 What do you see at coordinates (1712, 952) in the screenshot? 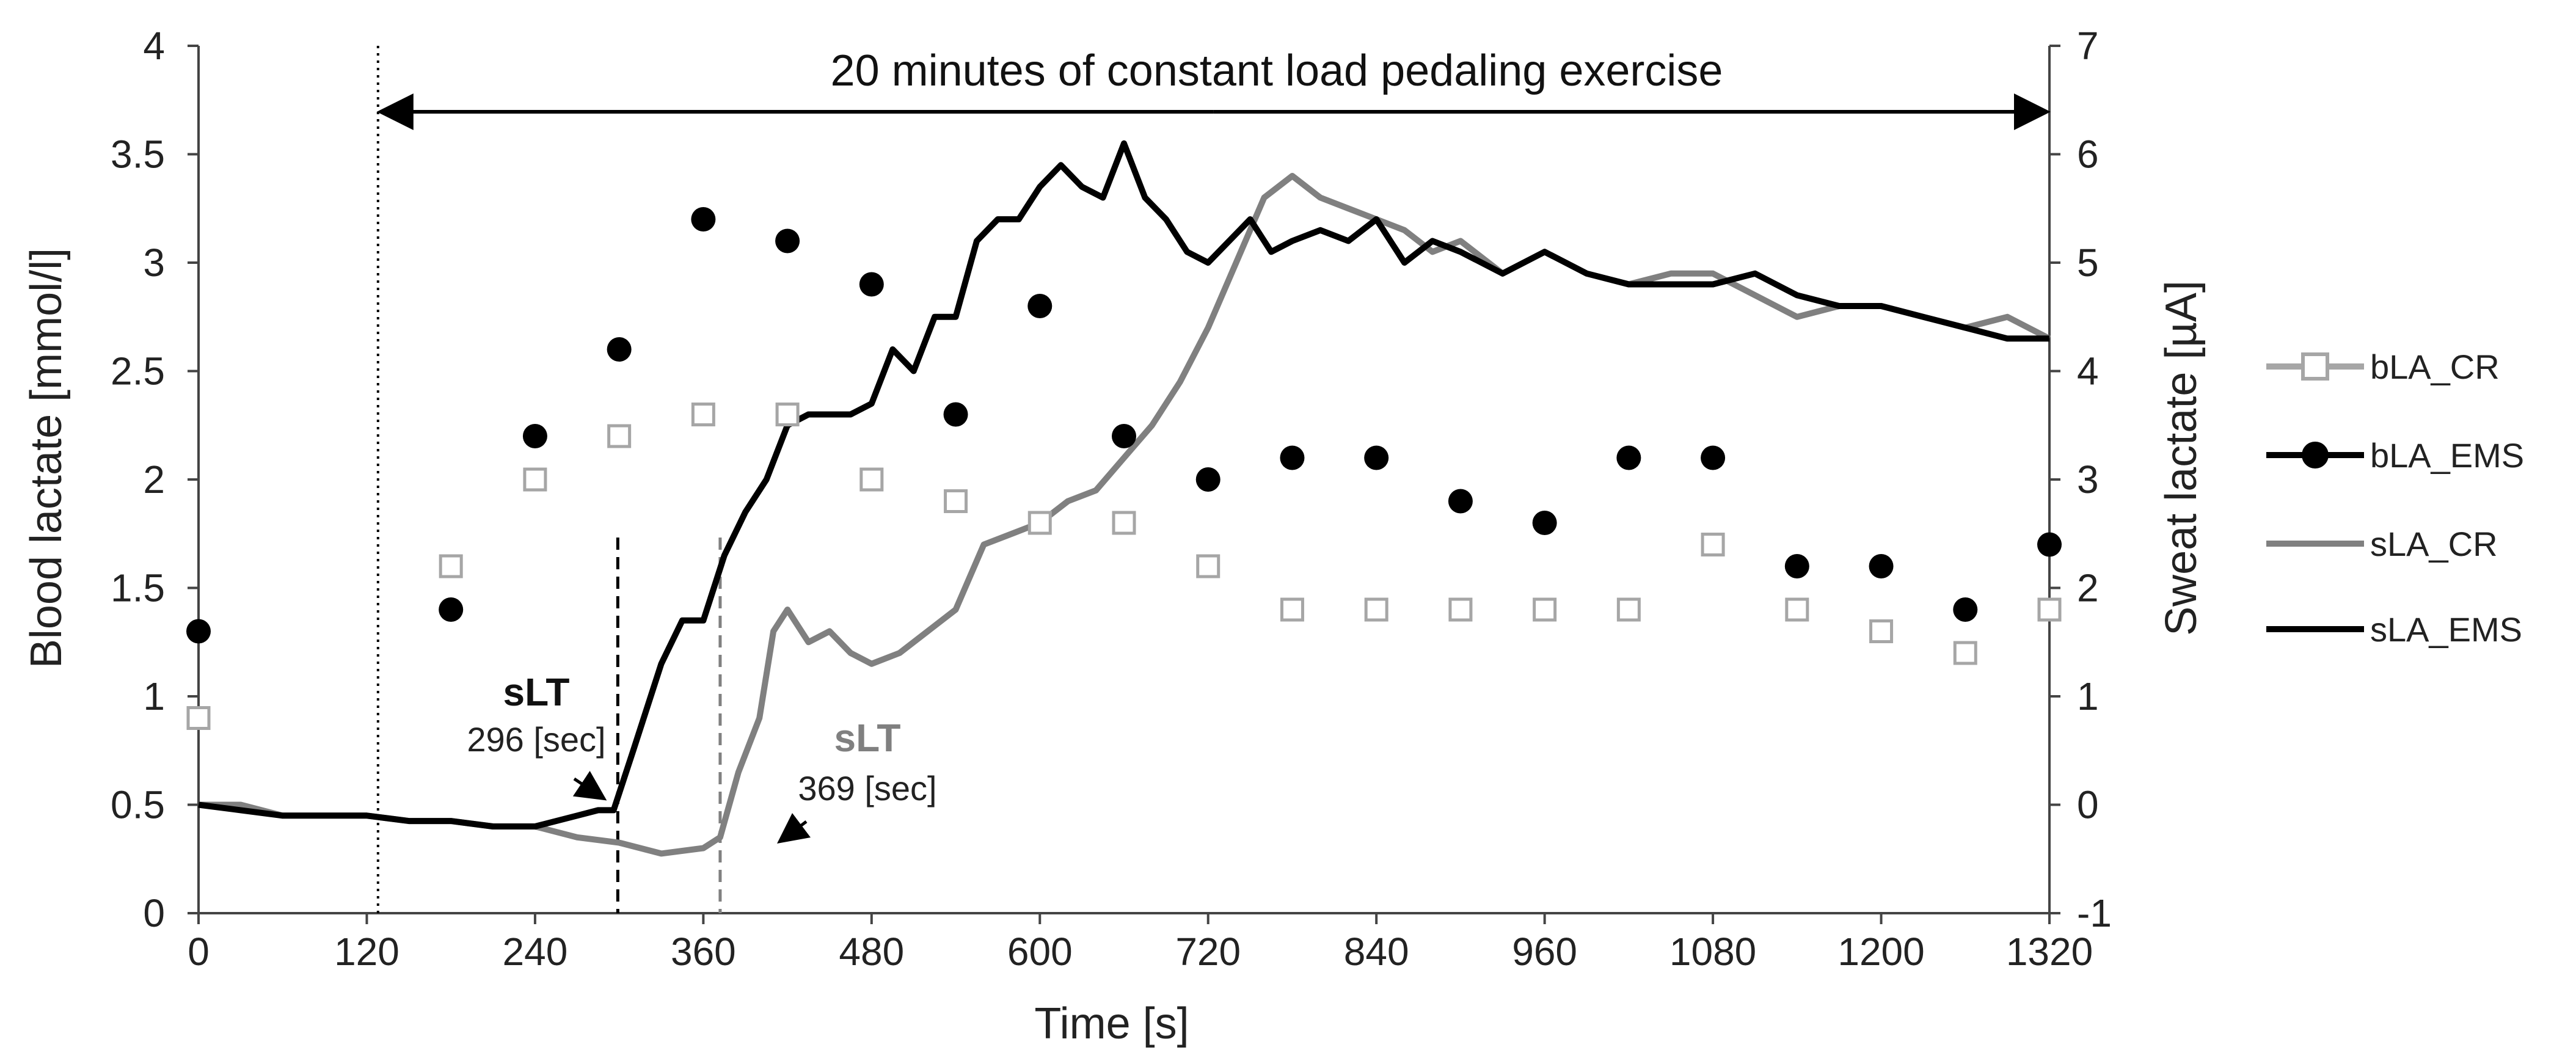
I see `x-tick-label: 1080` at bounding box center [1712, 952].